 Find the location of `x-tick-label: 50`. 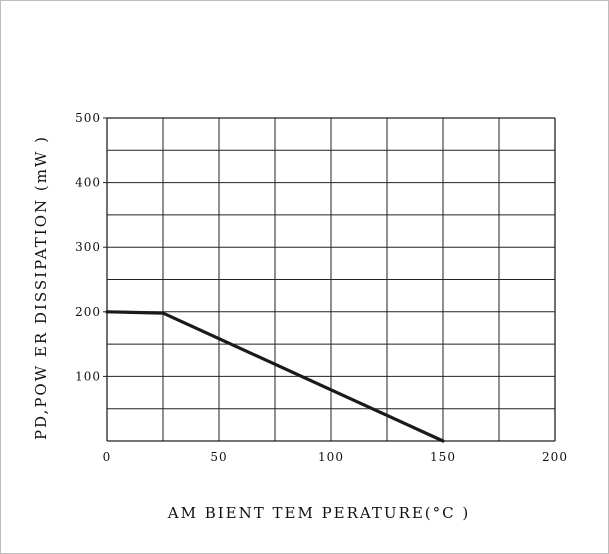

x-tick-label: 50 is located at coordinates (218, 457).